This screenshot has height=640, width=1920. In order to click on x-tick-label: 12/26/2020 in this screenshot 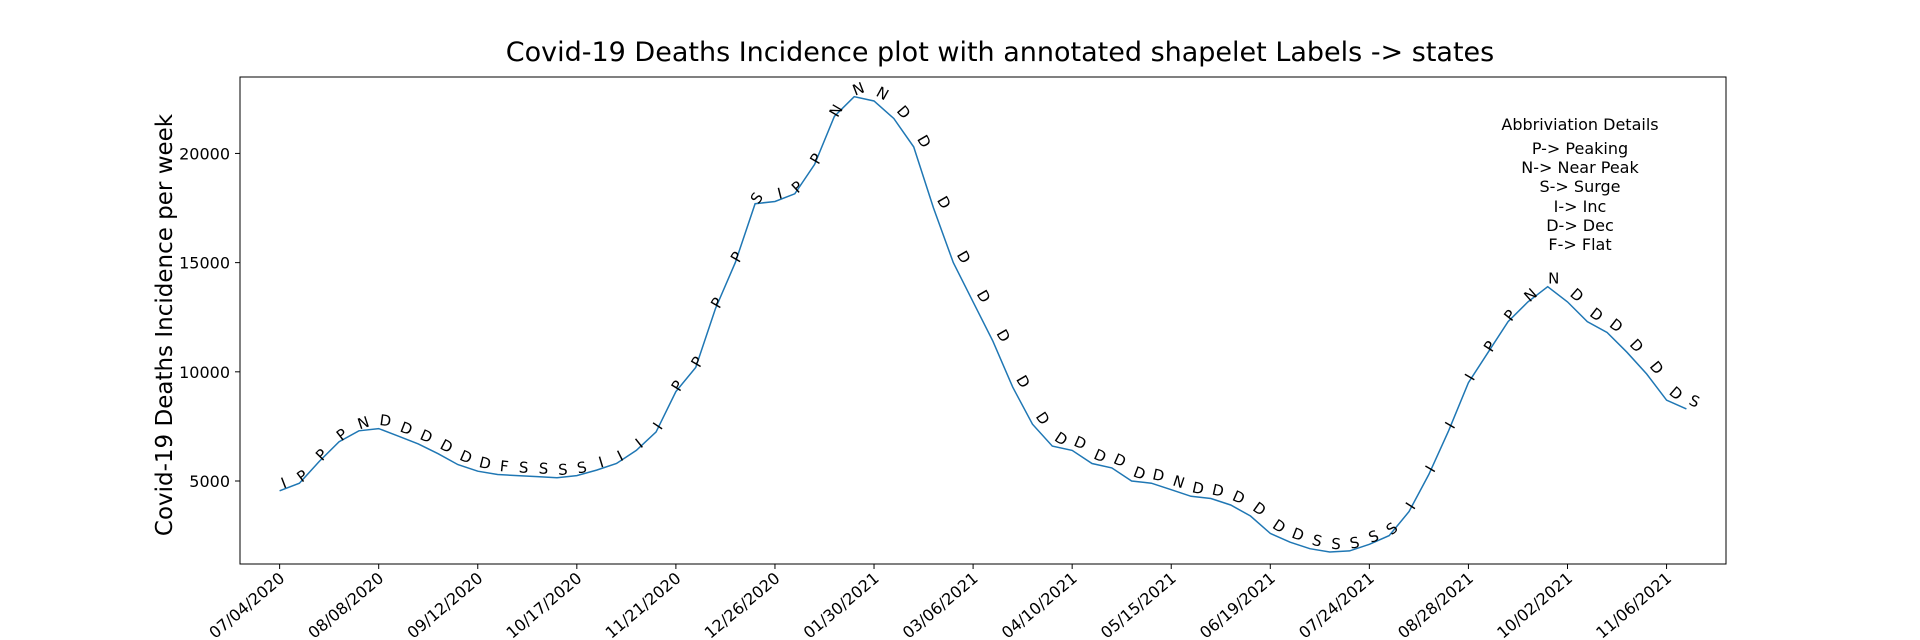, I will do `click(742, 604)`.